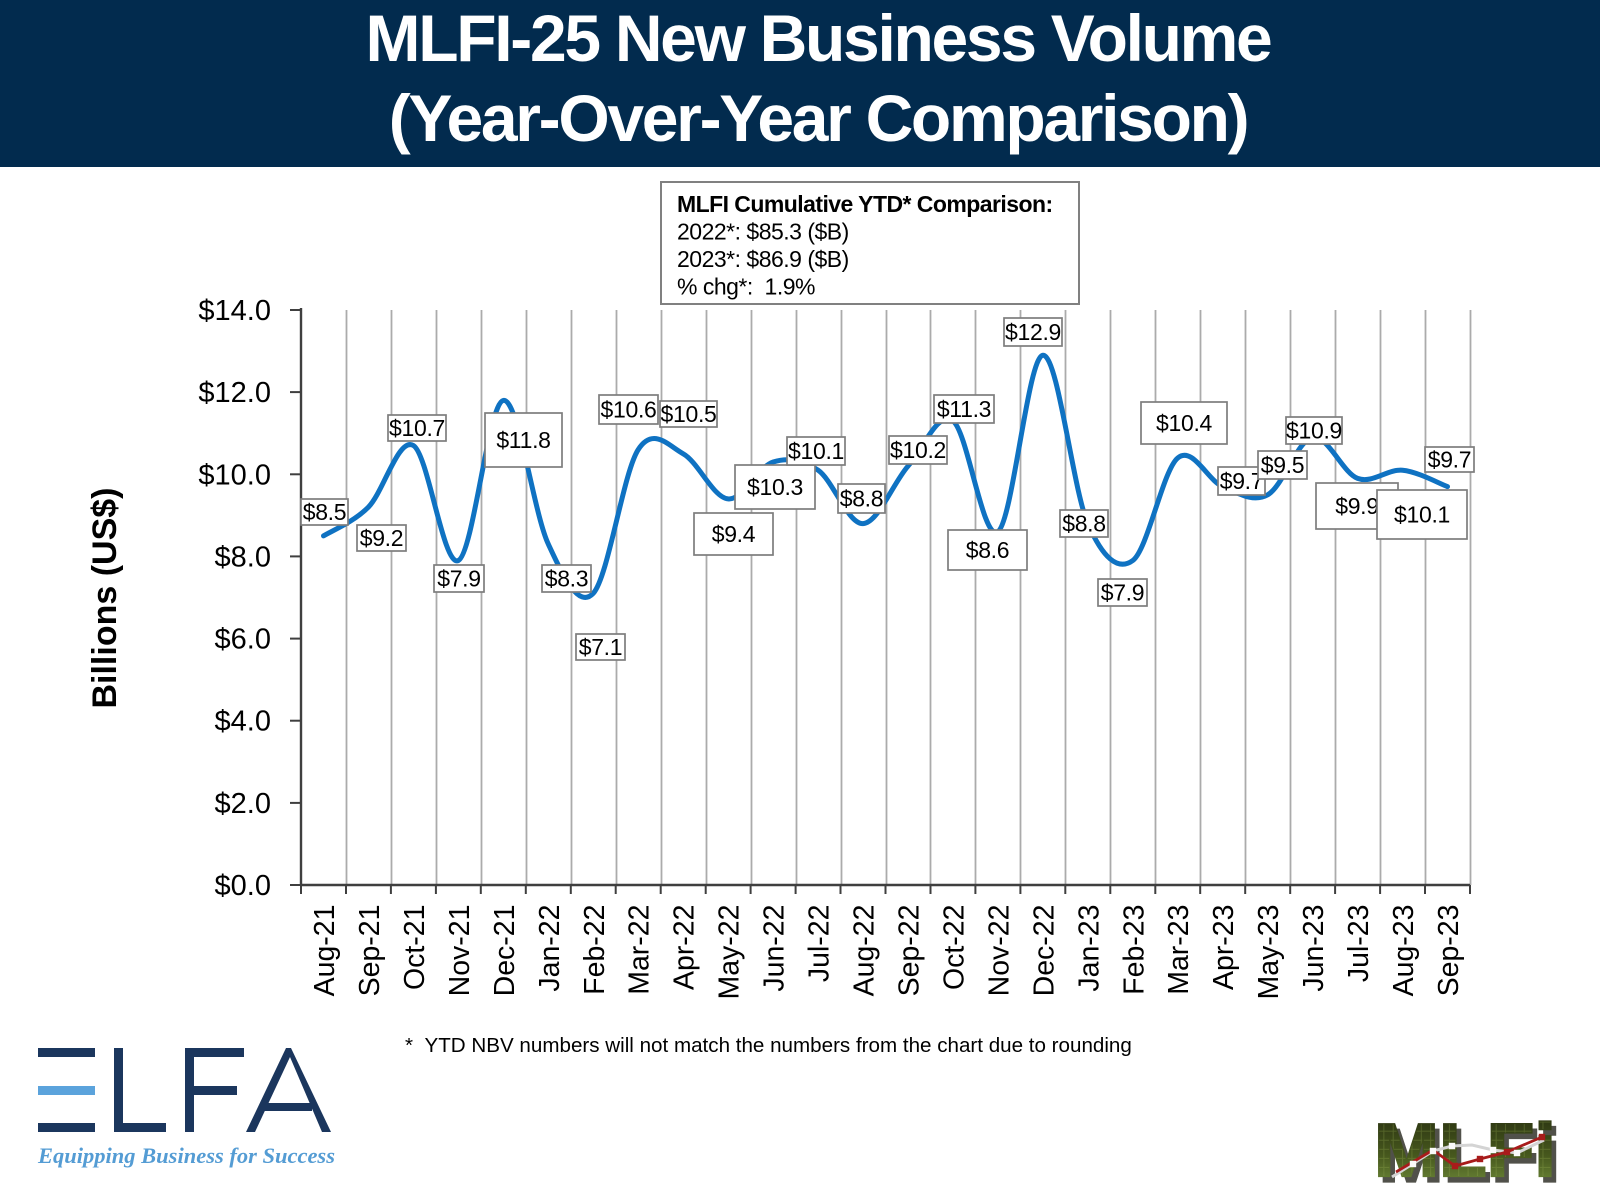  What do you see at coordinates (1449, 951) in the screenshot?
I see `svg-text: Sep-23` at bounding box center [1449, 951].